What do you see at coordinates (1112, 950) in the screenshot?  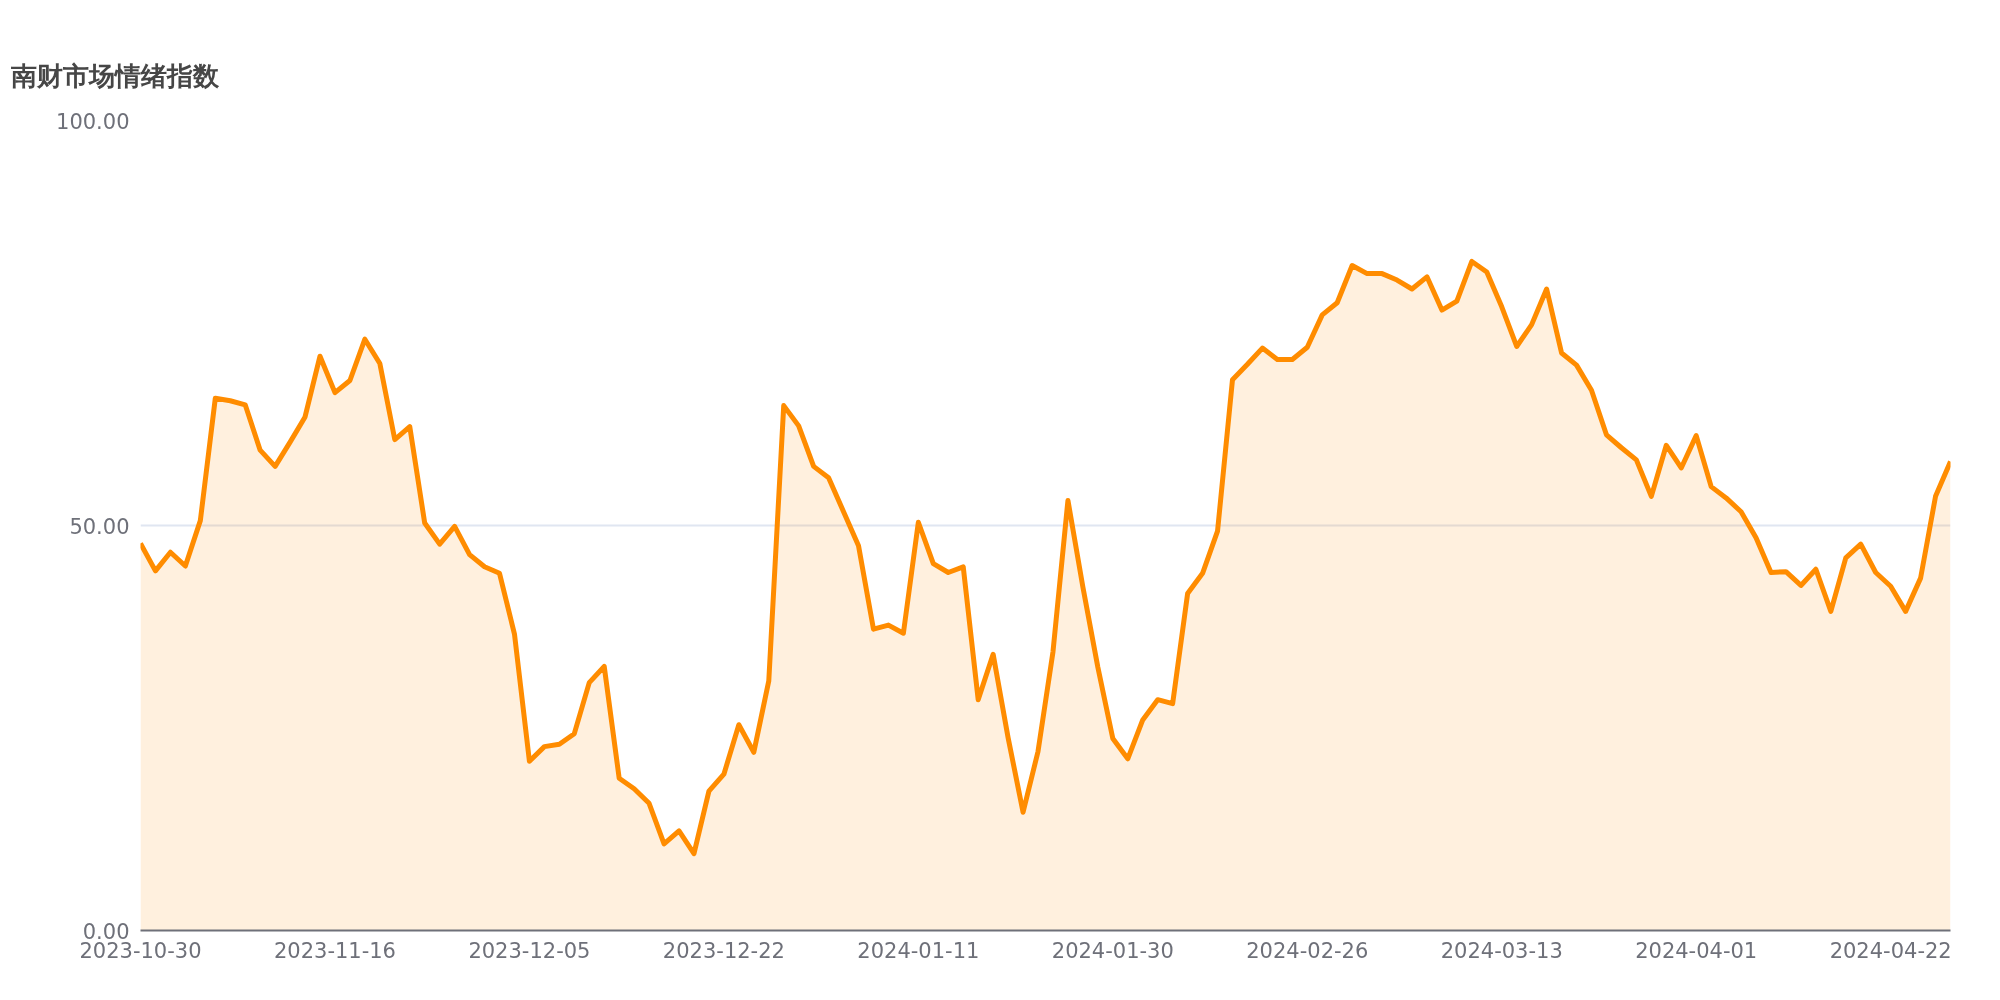 I see `x-tick-label: 2024-01-30` at bounding box center [1112, 950].